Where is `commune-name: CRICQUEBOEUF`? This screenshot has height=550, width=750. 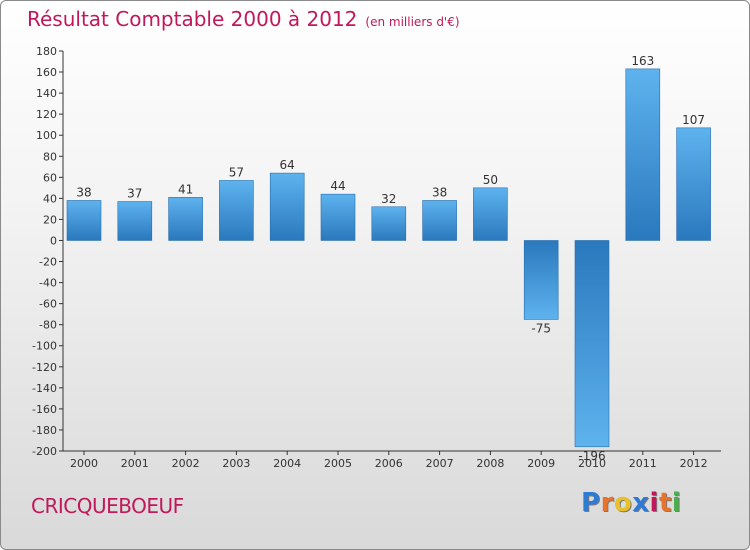
commune-name: CRICQUEBOEUF is located at coordinates (107, 506).